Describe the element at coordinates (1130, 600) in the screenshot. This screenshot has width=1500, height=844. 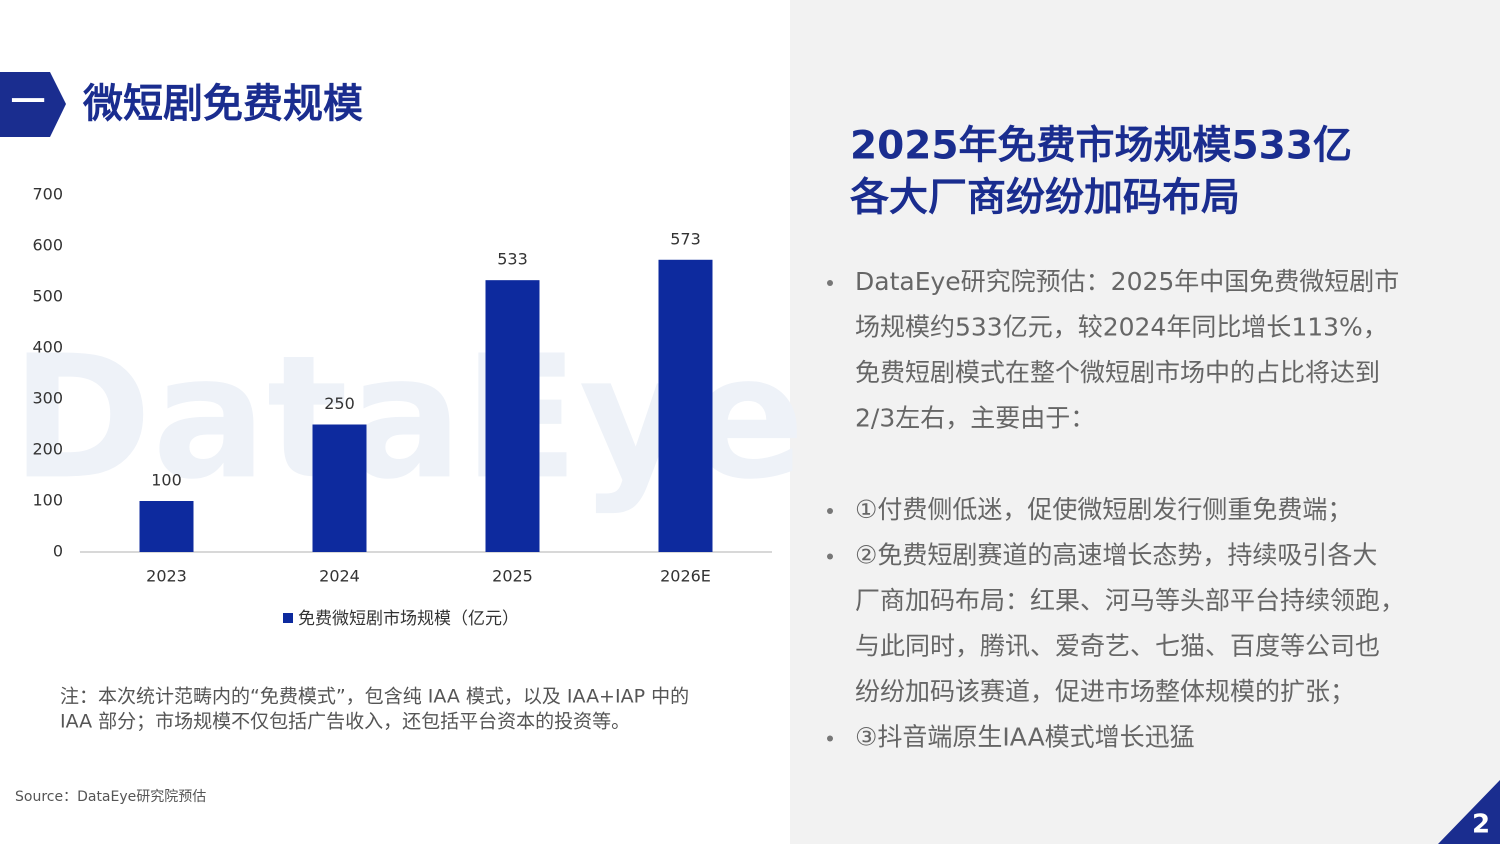
I see `bullet-line: 厂商加码布局：红果、河马等头部平台持续领跑，` at that location.